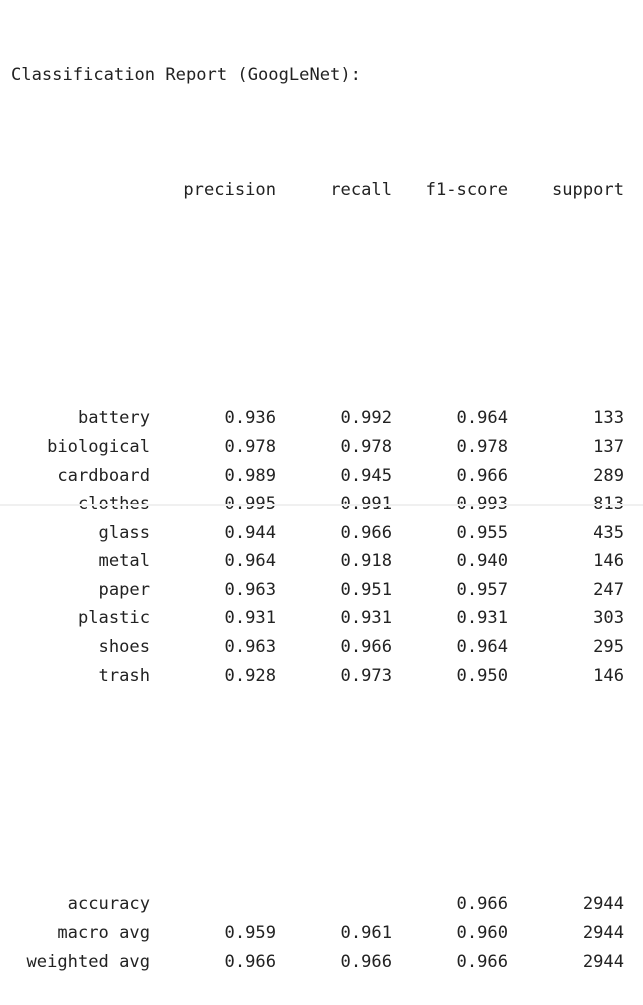  What do you see at coordinates (482, 446) in the screenshot?
I see `f1-score-value: 0.978` at bounding box center [482, 446].